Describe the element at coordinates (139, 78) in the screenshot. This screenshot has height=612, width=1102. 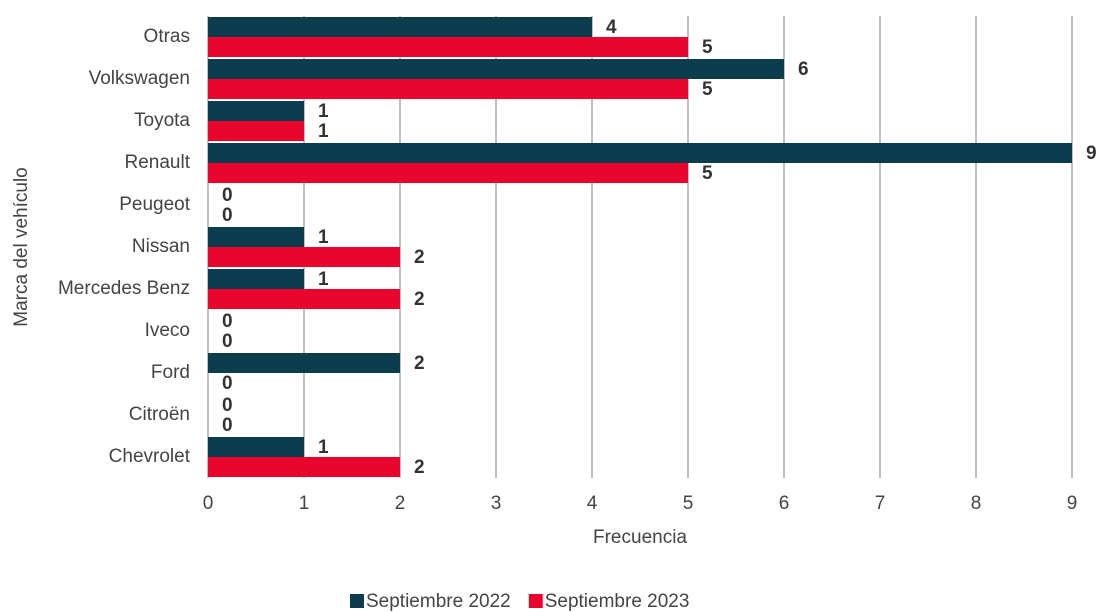
I see `y-tick-label: Volkswagen` at that location.